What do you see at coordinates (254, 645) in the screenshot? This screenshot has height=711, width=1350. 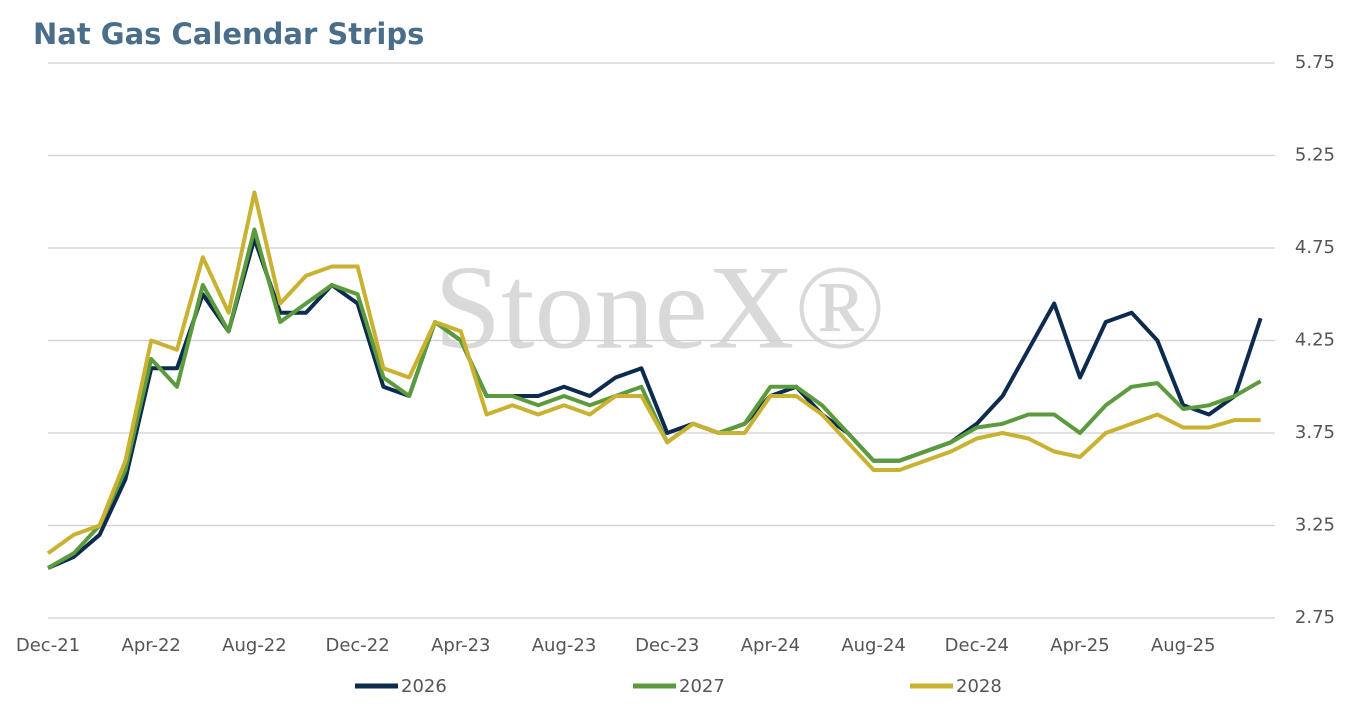 I see `x-tick-label: Aug-22` at bounding box center [254, 645].